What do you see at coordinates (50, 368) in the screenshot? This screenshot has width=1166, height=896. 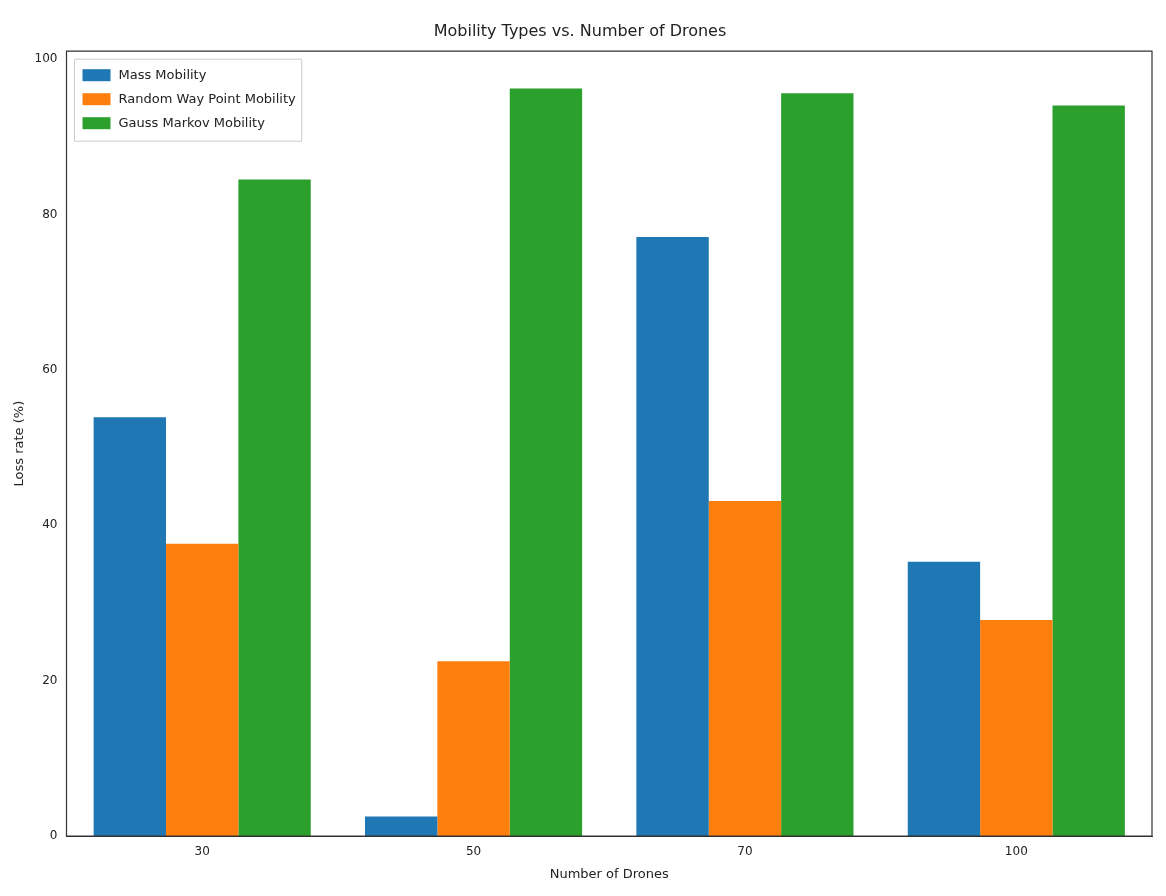 I see `y-tick-label: 60` at bounding box center [50, 368].